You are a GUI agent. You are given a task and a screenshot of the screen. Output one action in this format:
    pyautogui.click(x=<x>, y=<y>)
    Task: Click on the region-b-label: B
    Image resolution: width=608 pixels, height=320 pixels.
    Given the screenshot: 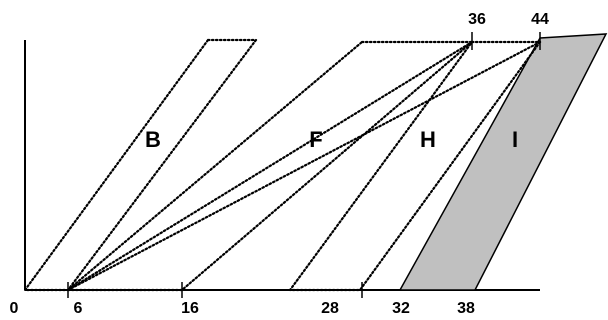 What is the action you would take?
    pyautogui.click(x=153, y=139)
    